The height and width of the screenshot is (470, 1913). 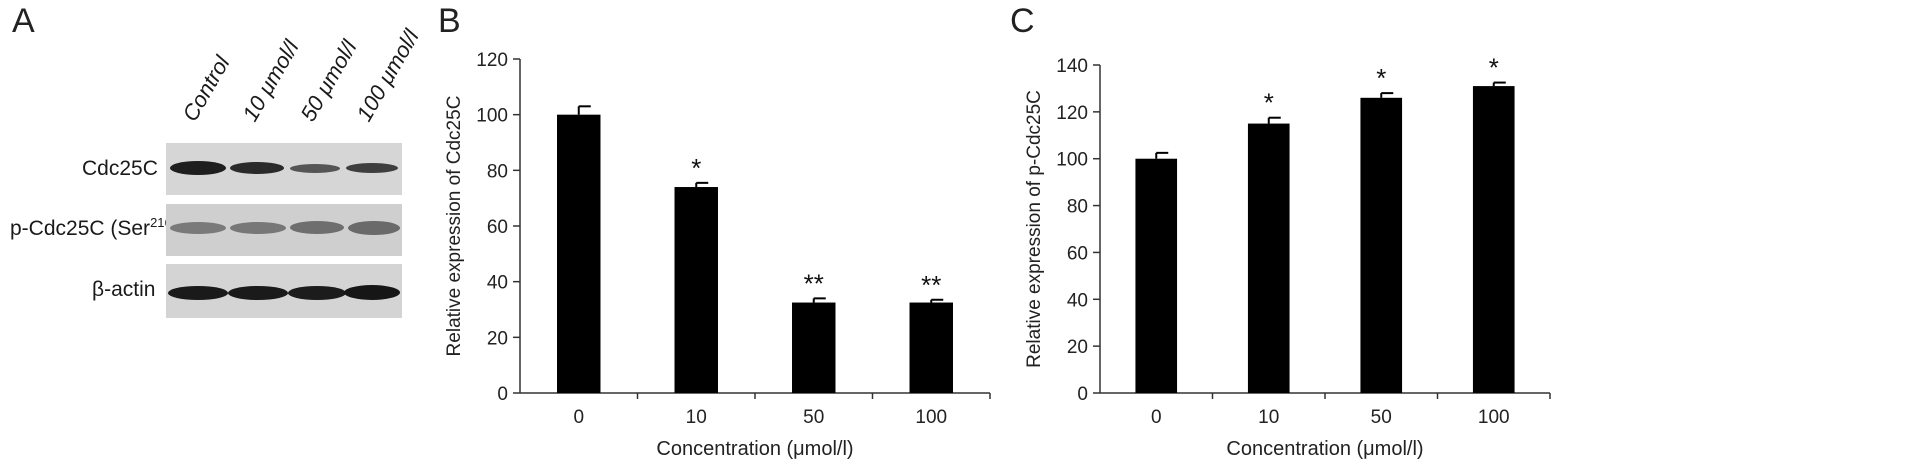 I want to click on panel-letter-c: C, so click(x=1022, y=21).